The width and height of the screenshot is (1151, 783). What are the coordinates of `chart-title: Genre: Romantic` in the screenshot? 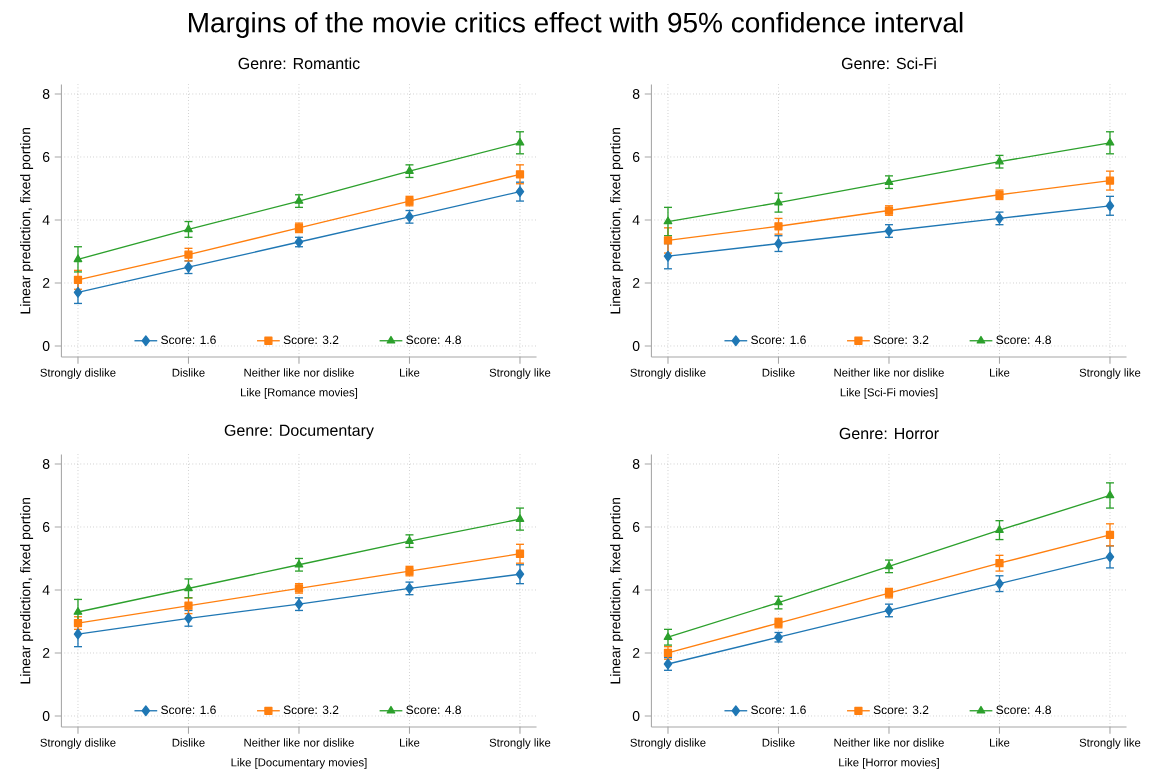 It's located at (299, 63).